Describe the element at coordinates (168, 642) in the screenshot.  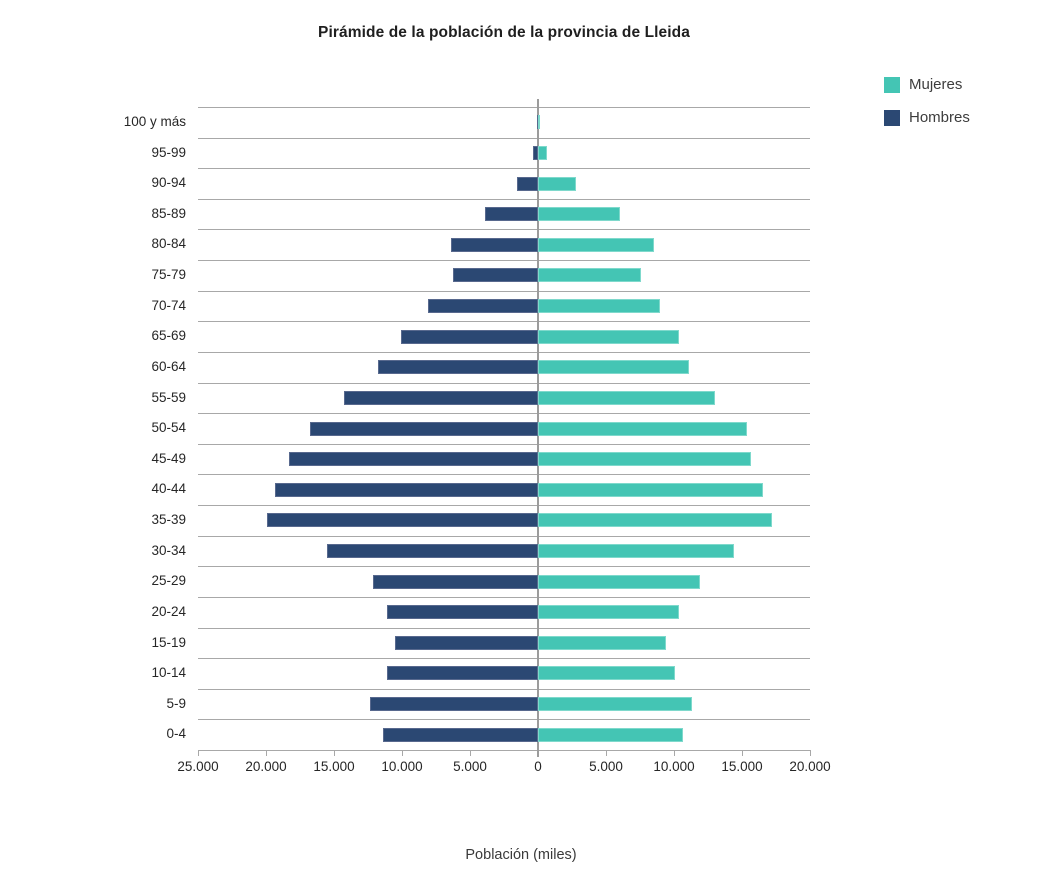
I see `y-label-15-19: 15-19` at that location.